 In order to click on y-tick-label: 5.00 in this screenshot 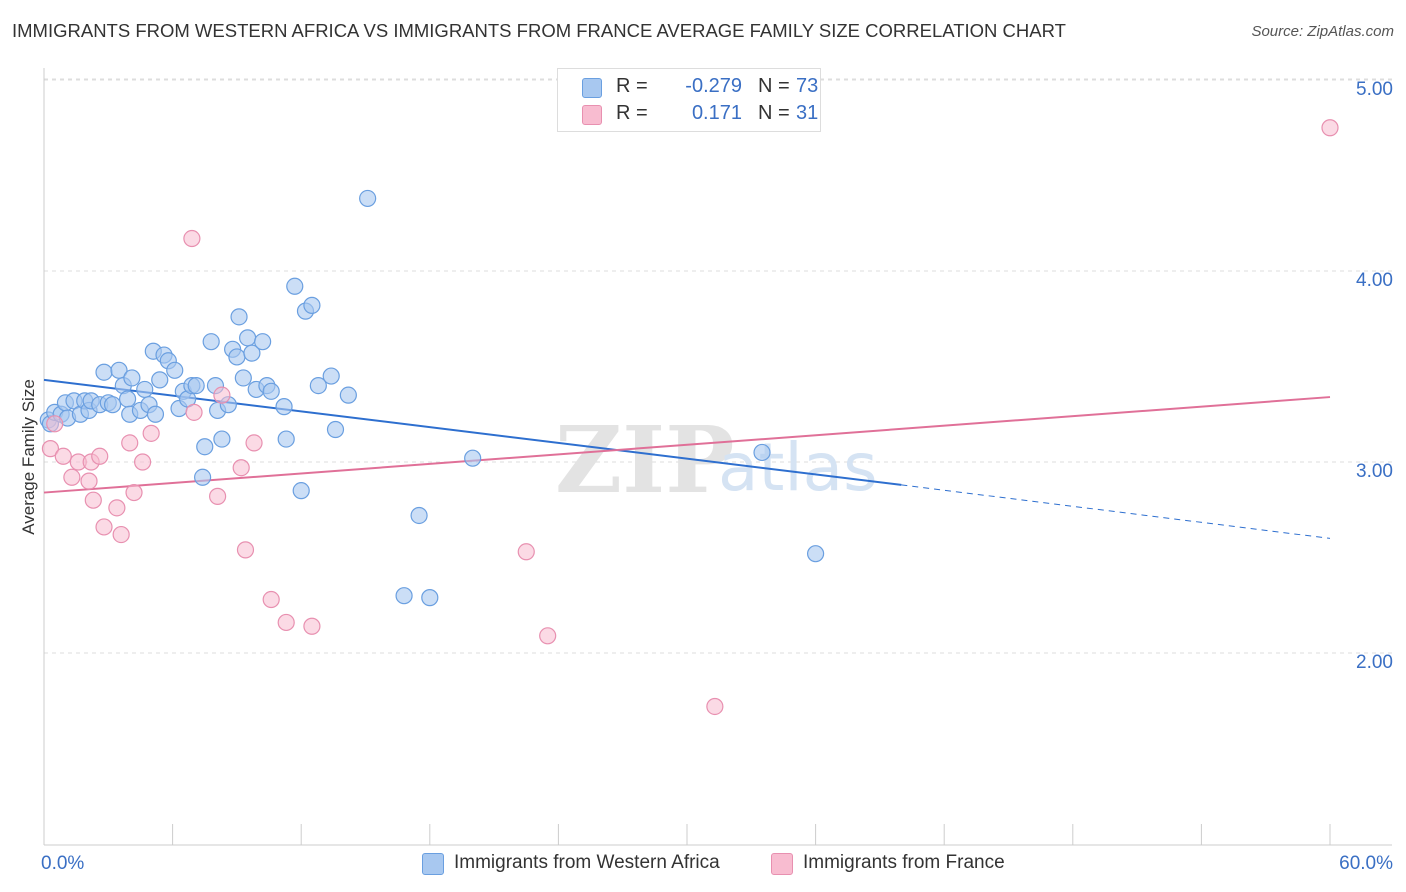, I will do `click(1374, 89)`.